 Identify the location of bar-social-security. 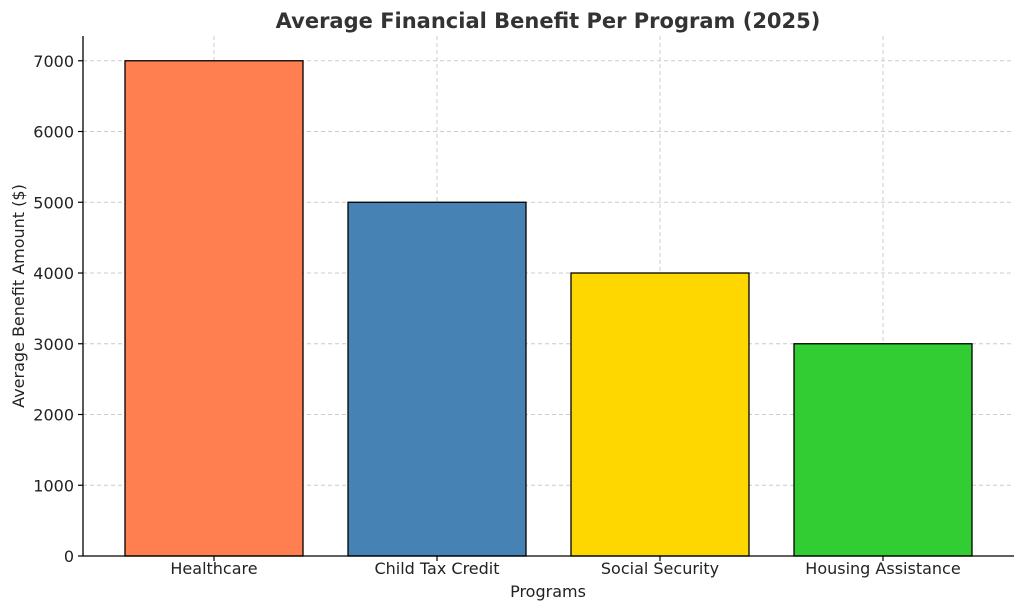
(660, 414).